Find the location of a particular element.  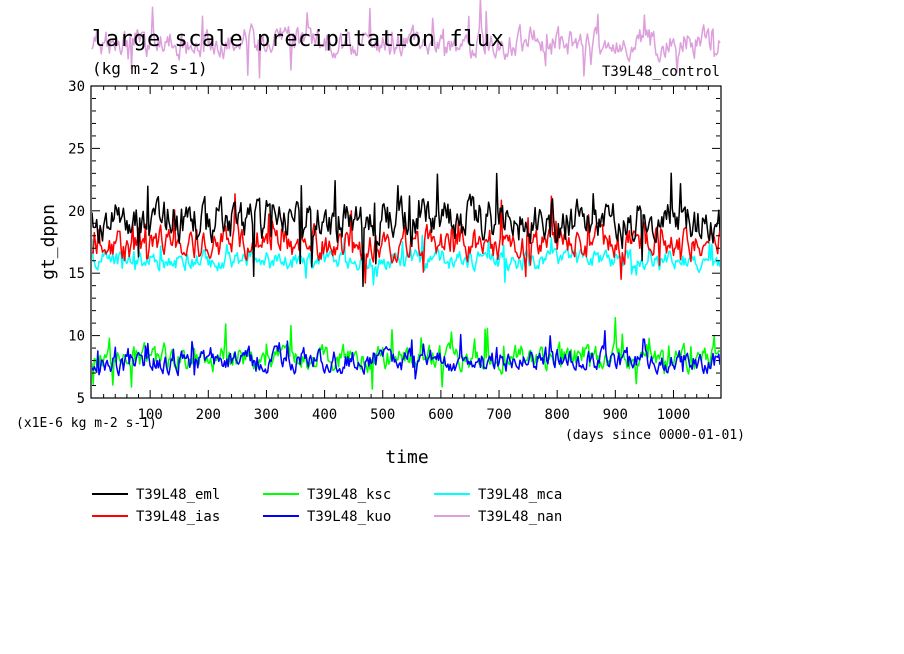

series-line-t39l48-eml is located at coordinates (406, 230).